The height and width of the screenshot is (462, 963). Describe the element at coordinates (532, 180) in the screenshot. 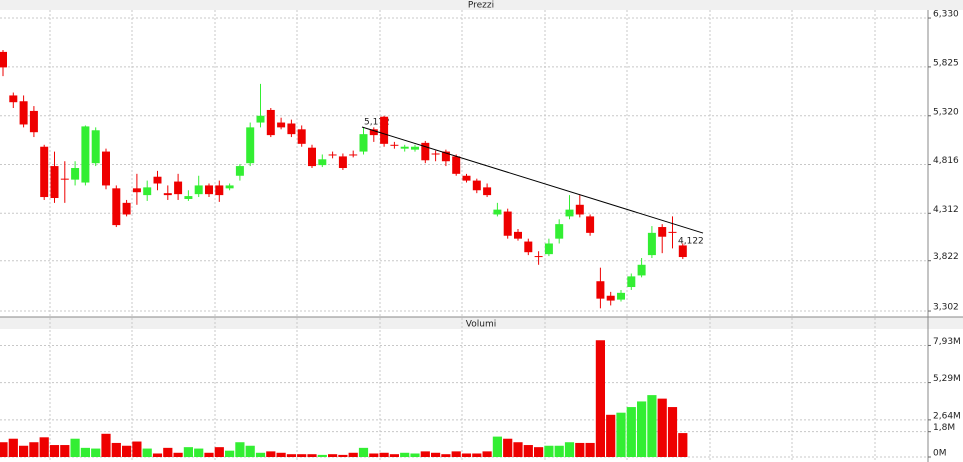

I see `trendline` at that location.